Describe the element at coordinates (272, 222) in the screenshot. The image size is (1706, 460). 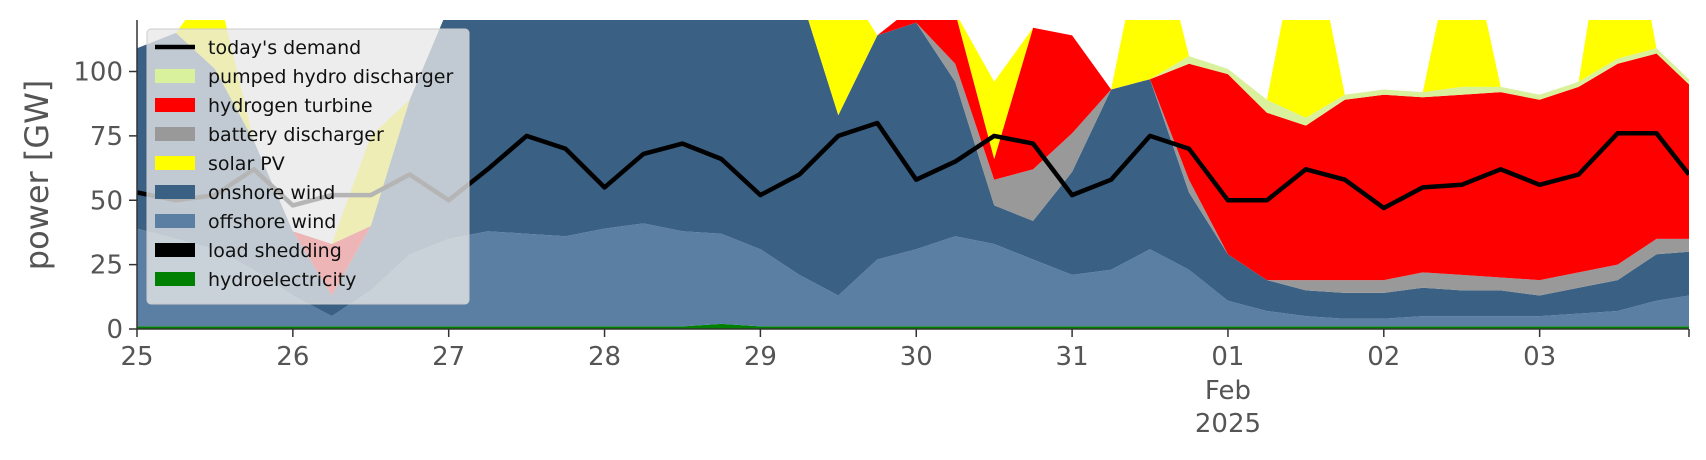
I see `legend-label: offshore wind` at that location.